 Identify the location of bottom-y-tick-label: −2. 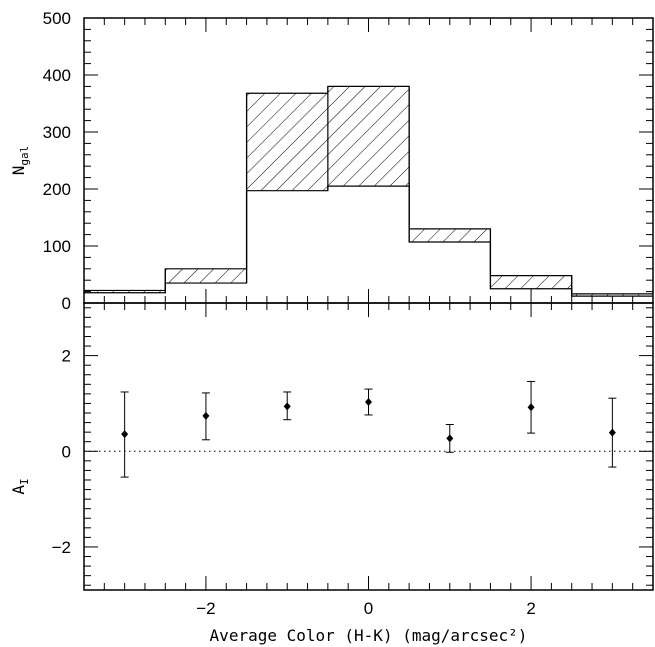
(61, 547).